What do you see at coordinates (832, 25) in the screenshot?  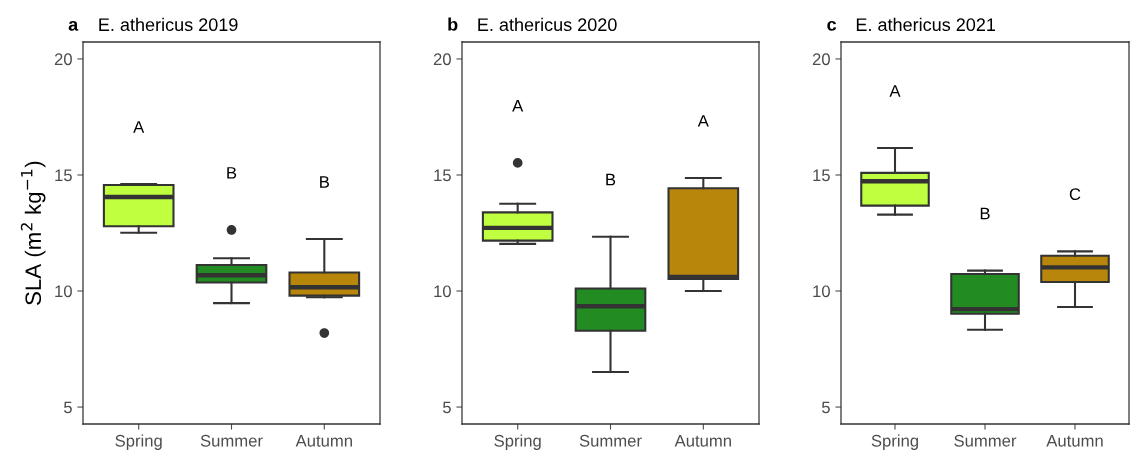 I see `text: c` at bounding box center [832, 25].